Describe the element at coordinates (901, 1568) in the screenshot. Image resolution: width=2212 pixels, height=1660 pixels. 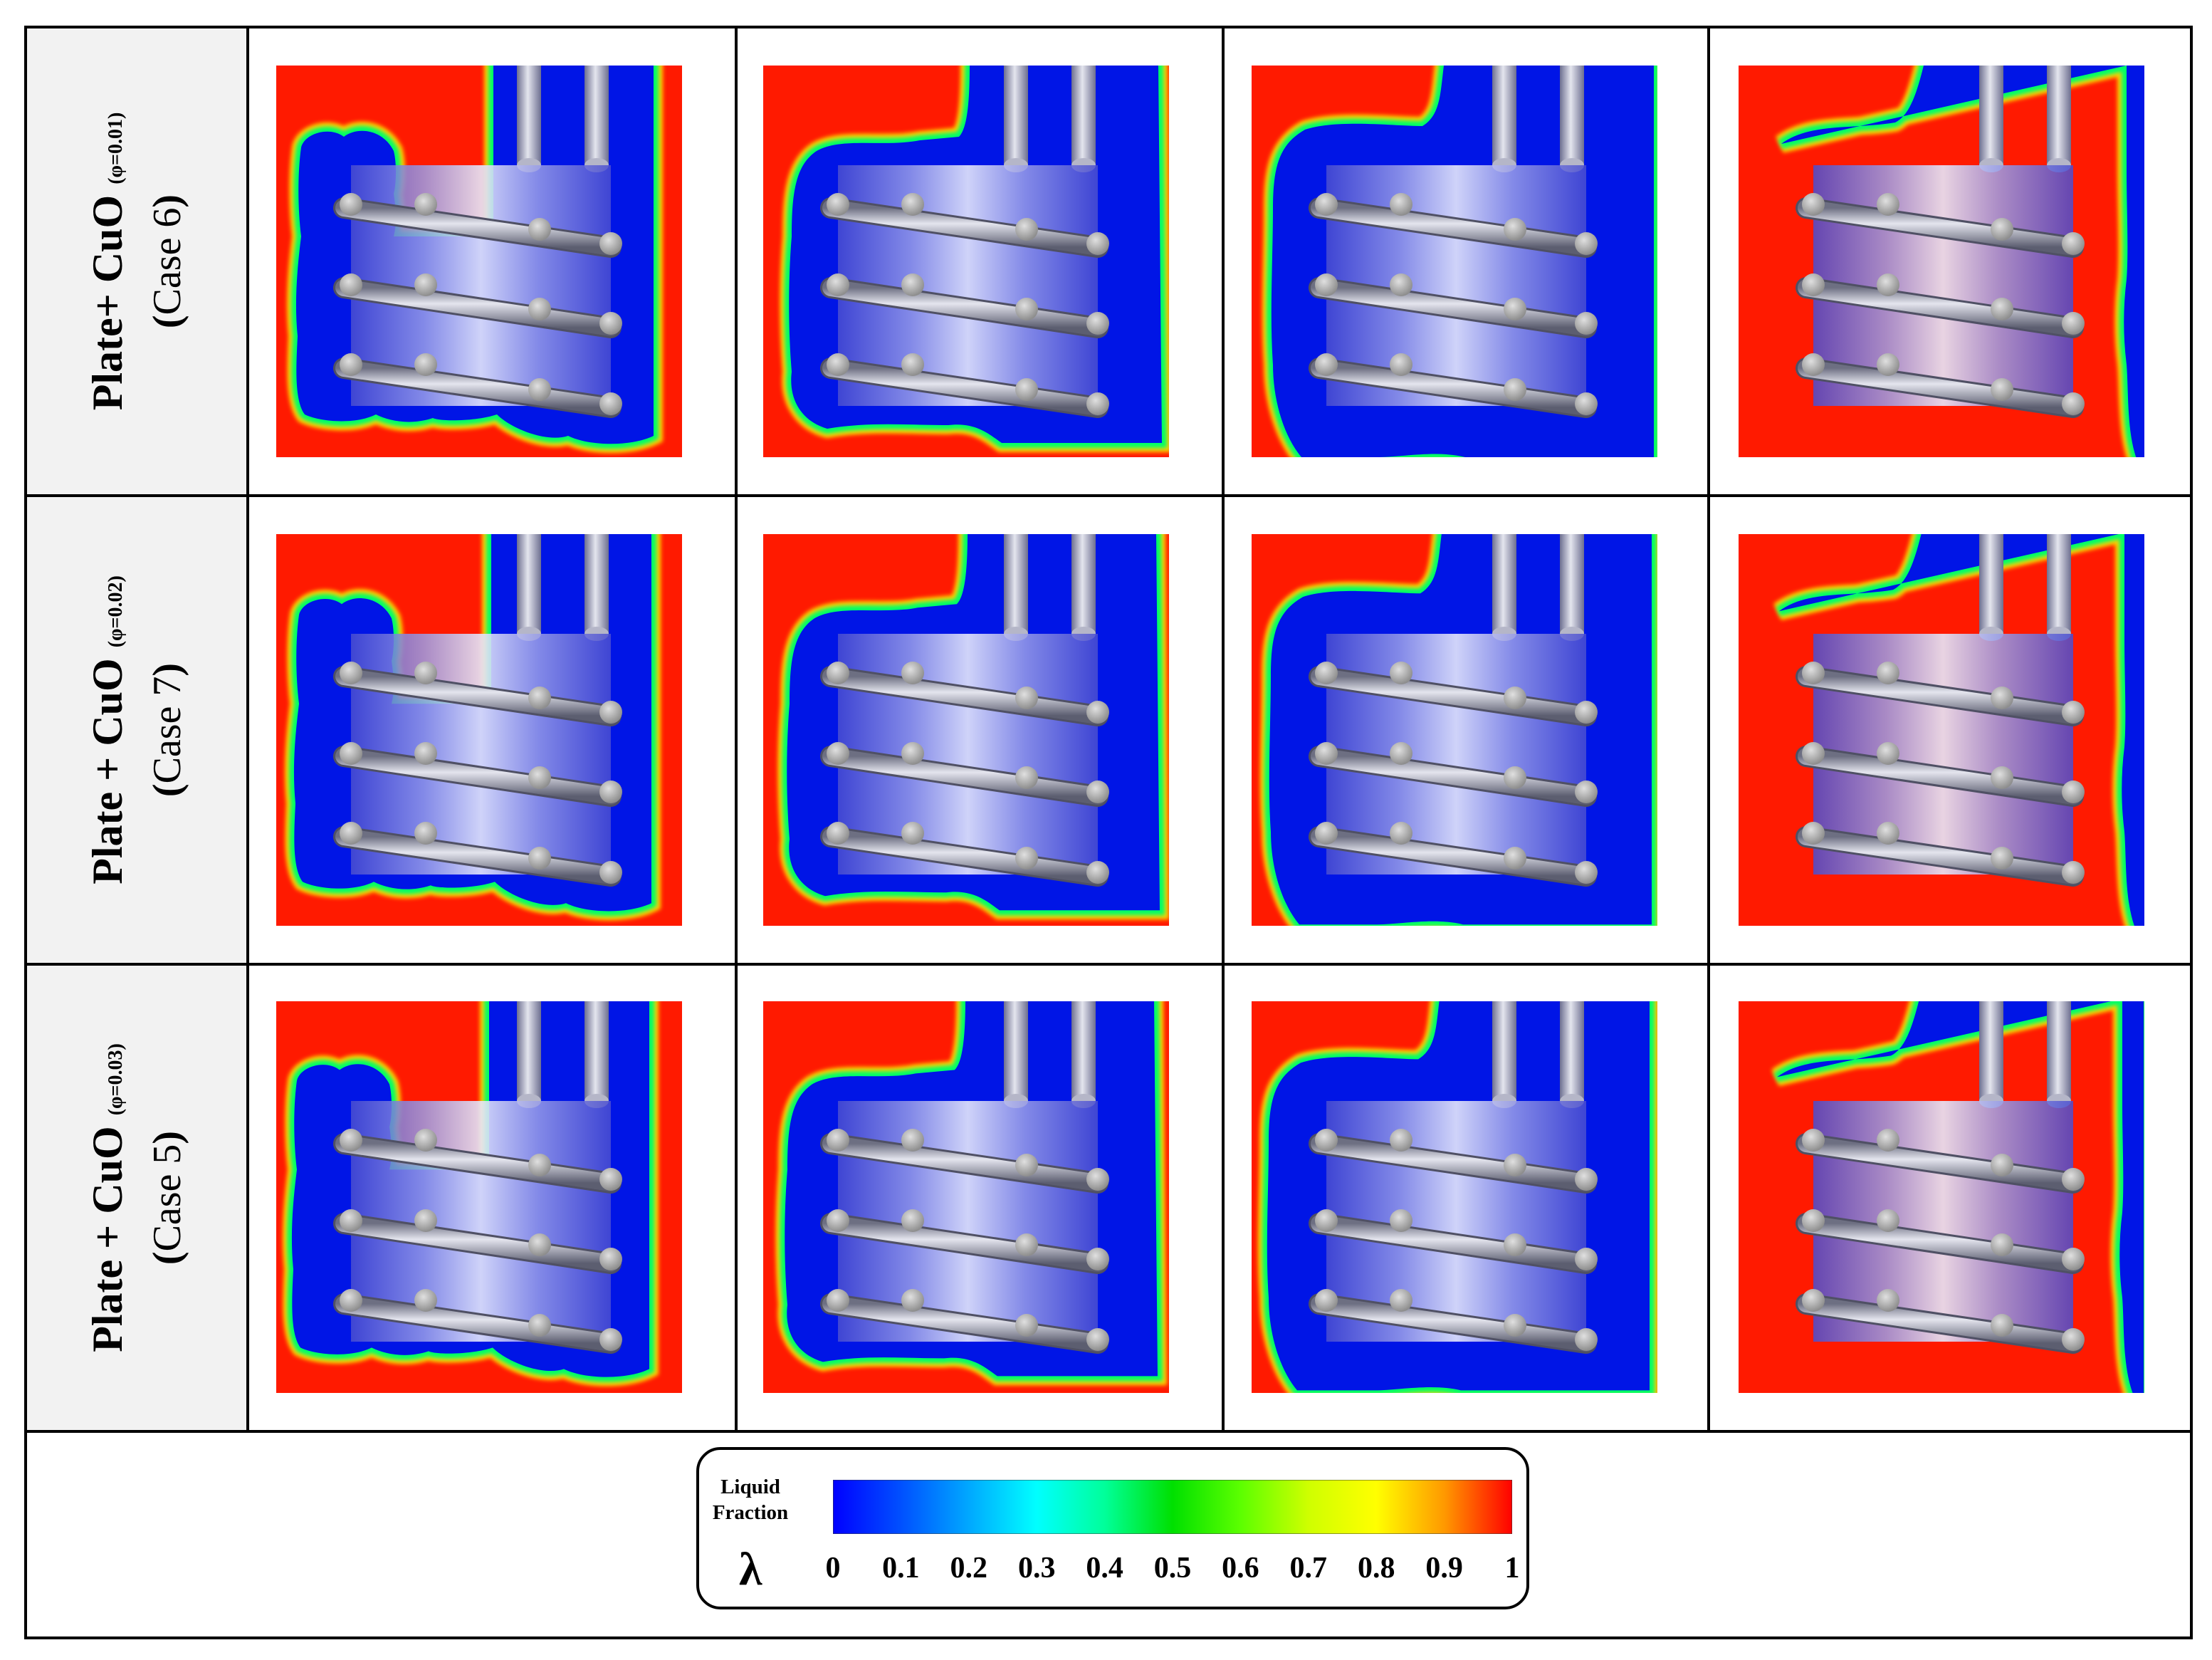
I see `colorbar-tick-1: 0.1` at that location.